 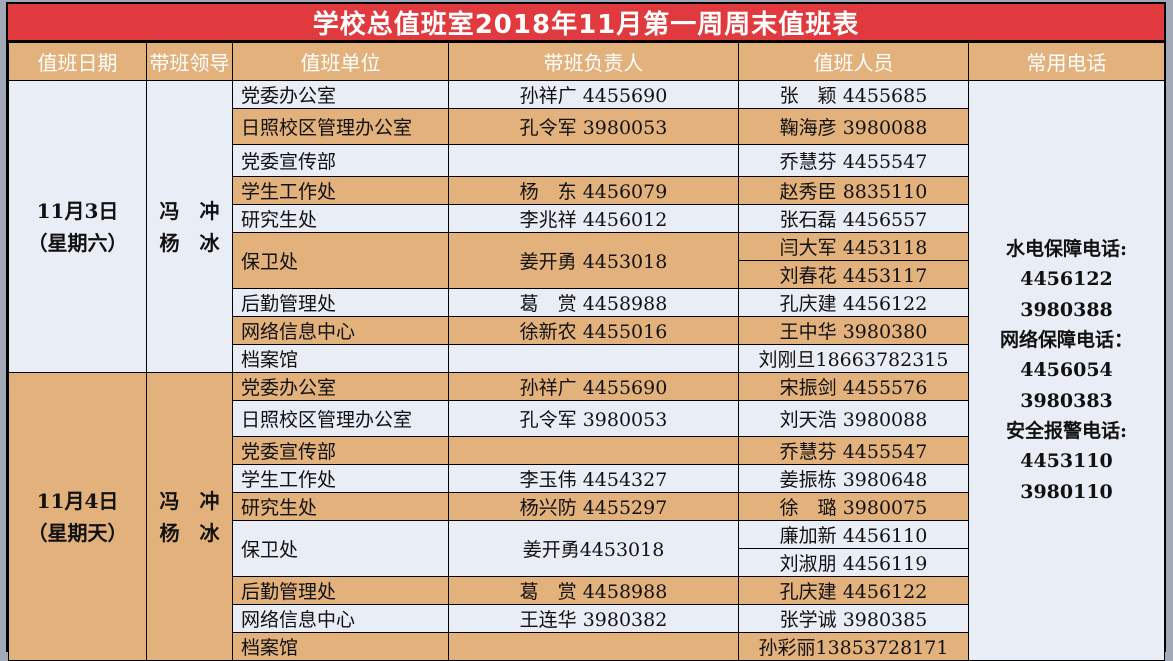 What do you see at coordinates (853, 534) in the screenshot?
I see `personnel-cell: 廉加新 4456110` at bounding box center [853, 534].